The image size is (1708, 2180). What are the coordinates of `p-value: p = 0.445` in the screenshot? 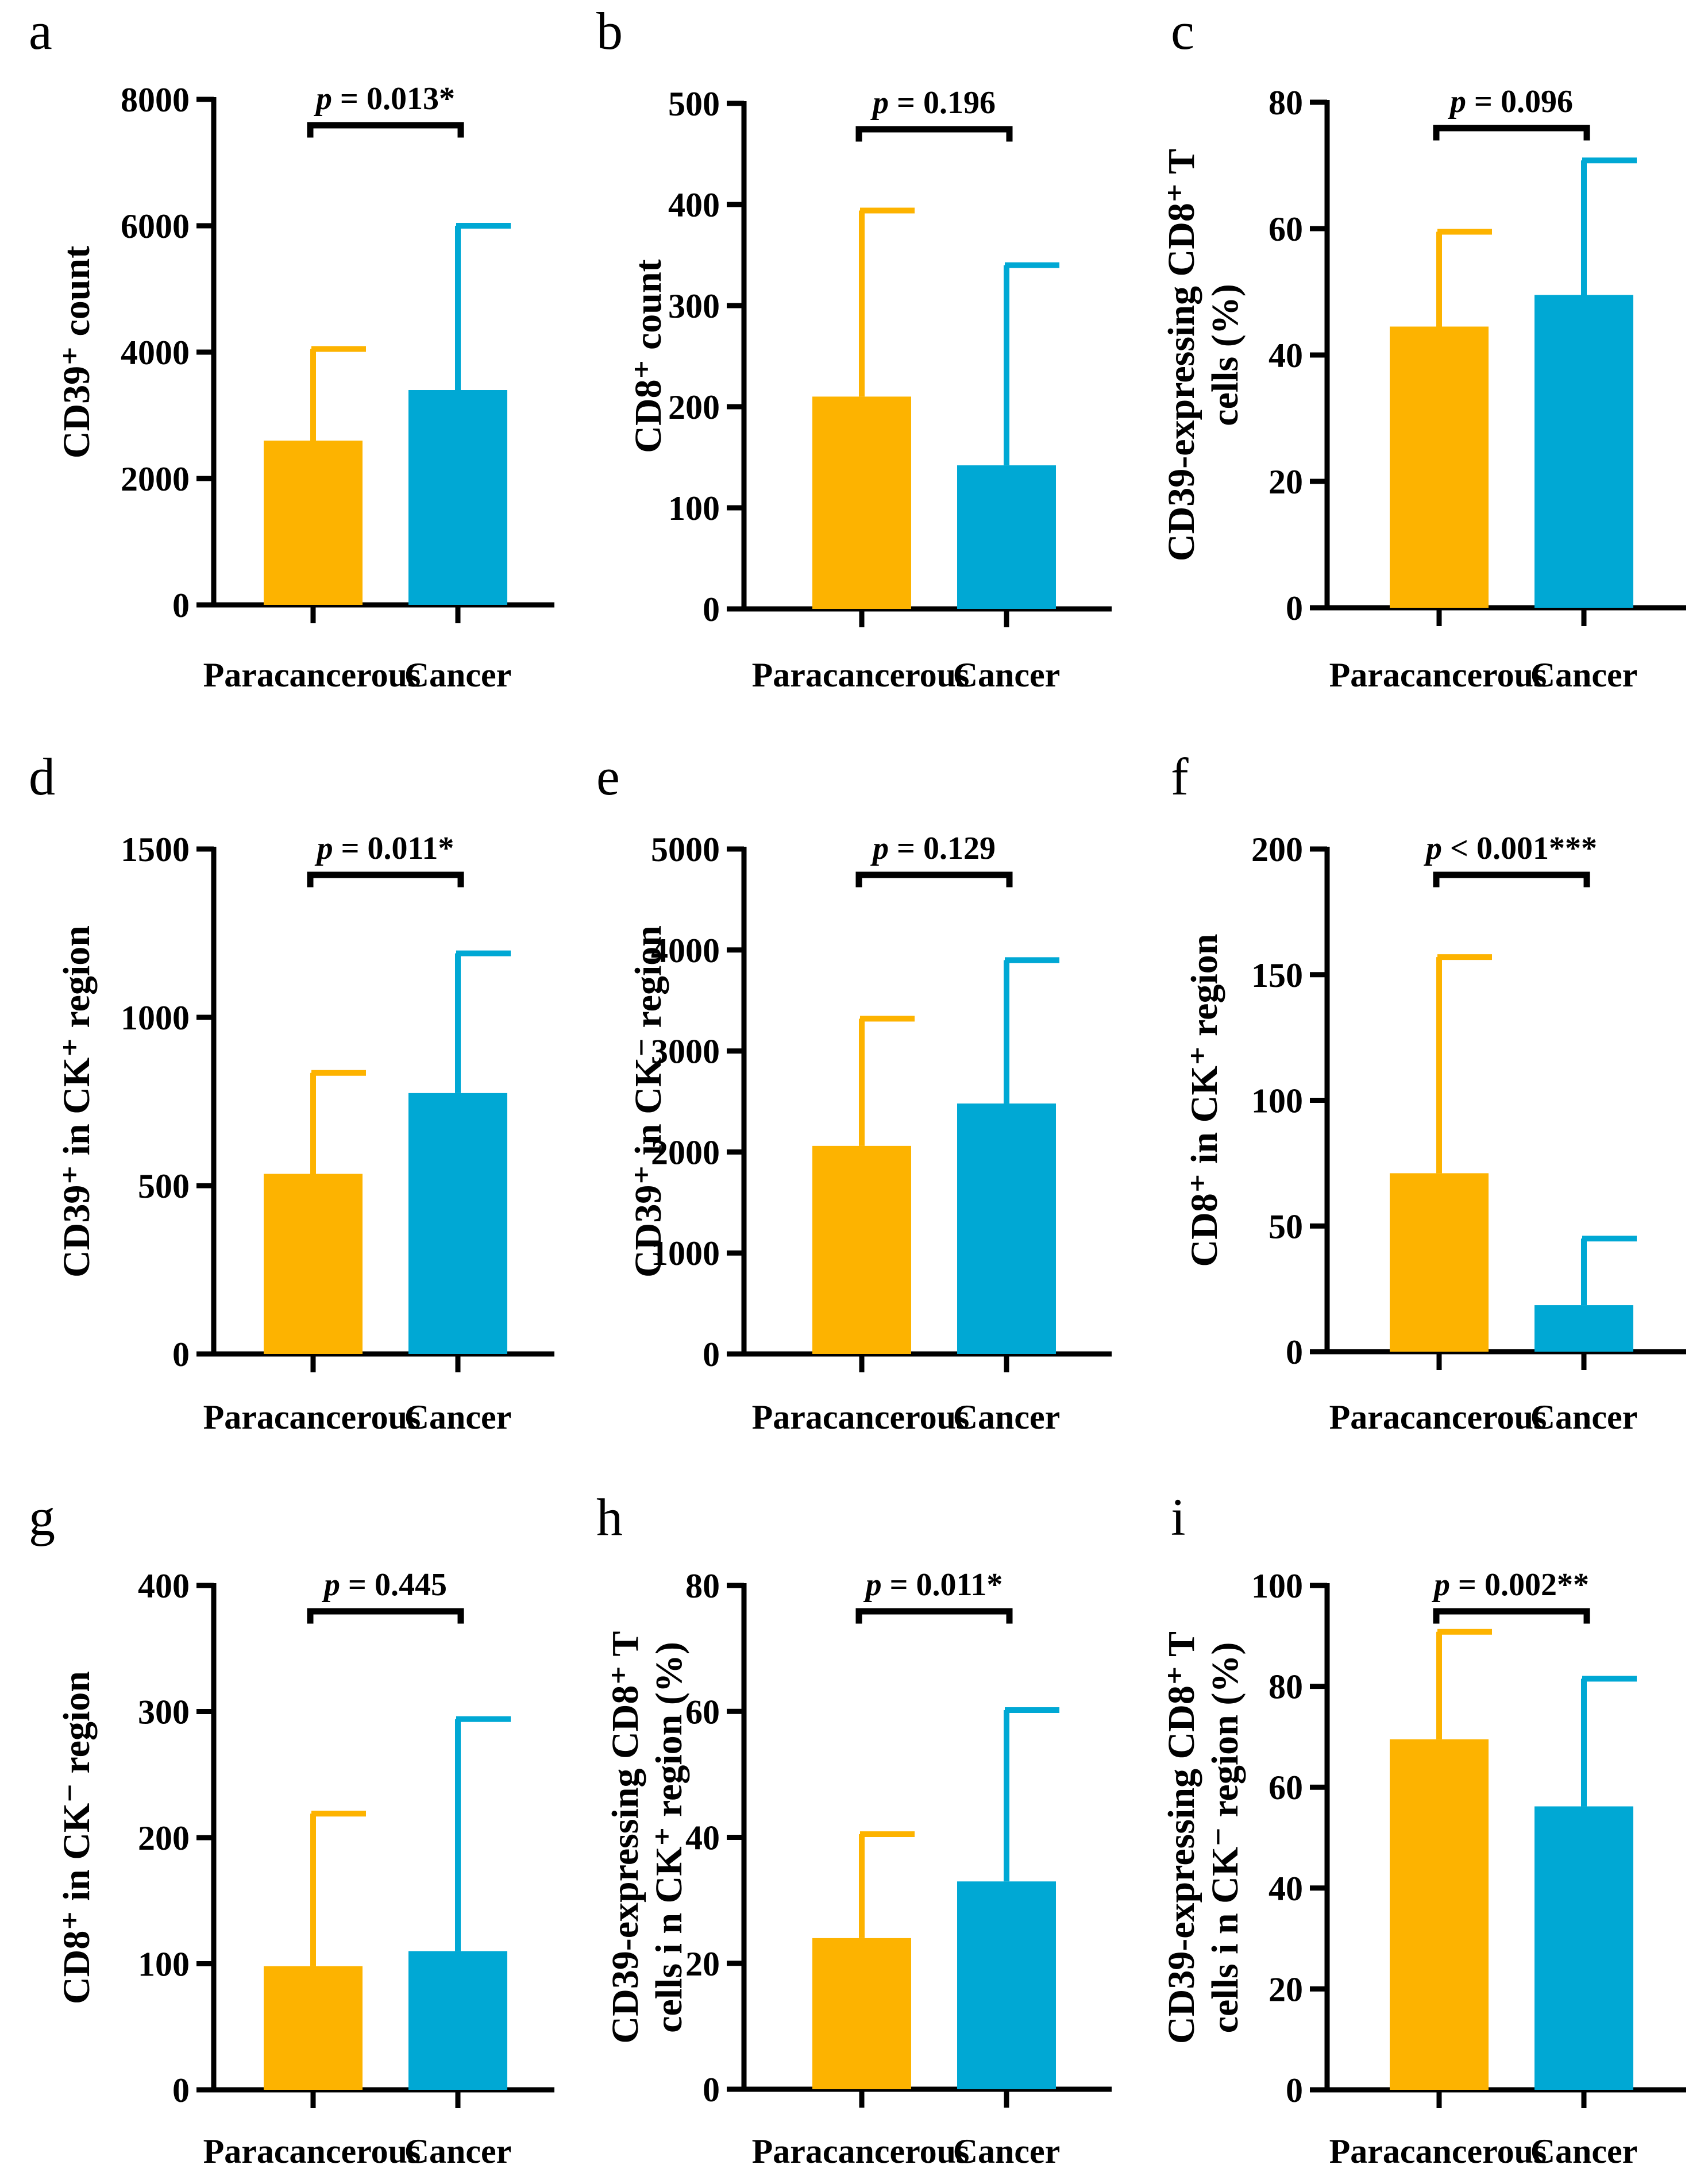 It's located at (384, 1585).